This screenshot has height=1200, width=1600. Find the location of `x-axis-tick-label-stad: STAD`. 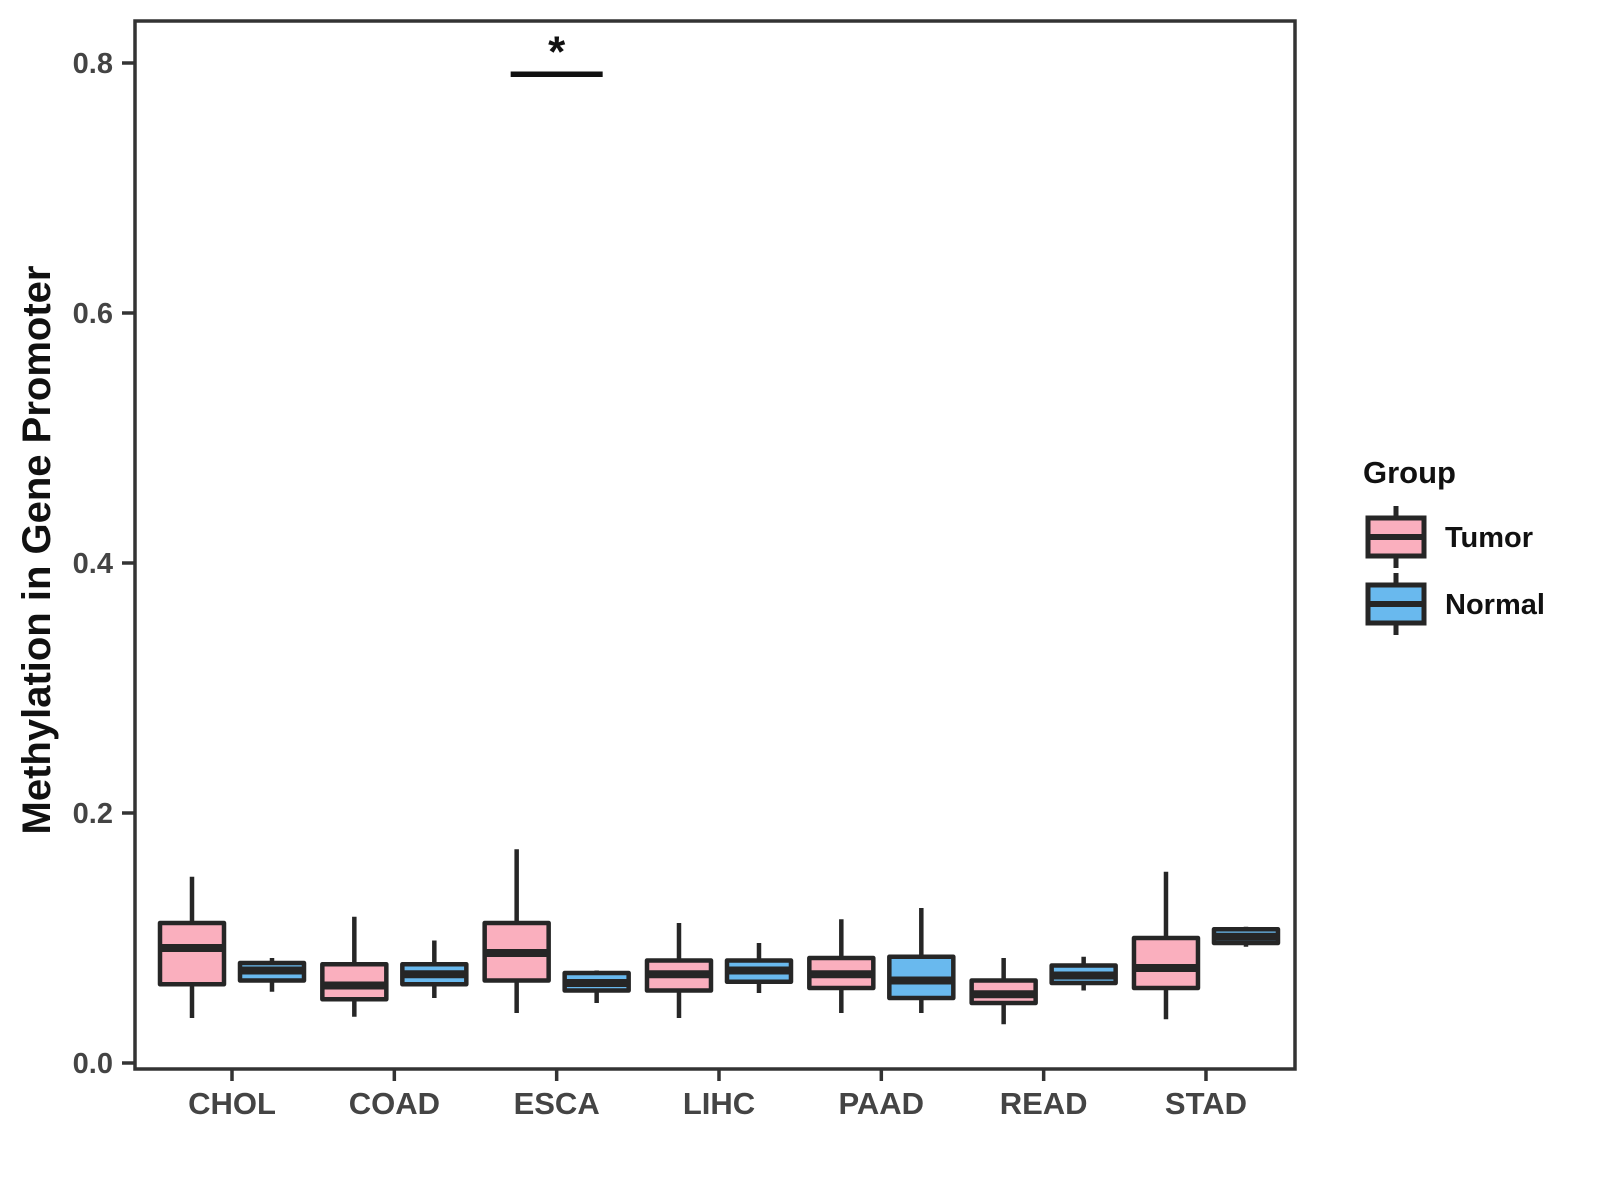

x-axis-tick-label-stad: STAD is located at coordinates (1206, 1103).